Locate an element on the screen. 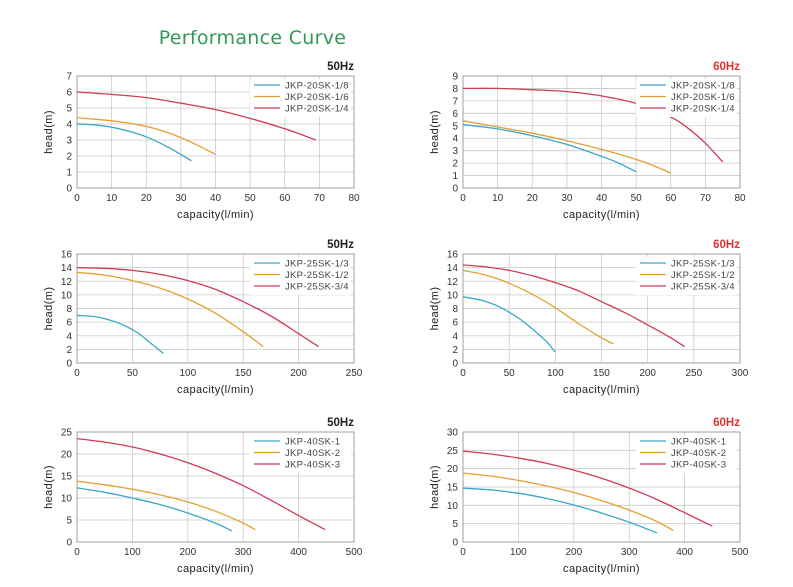 The width and height of the screenshot is (793, 587). y-tick-label: 8 is located at coordinates (455, 89).